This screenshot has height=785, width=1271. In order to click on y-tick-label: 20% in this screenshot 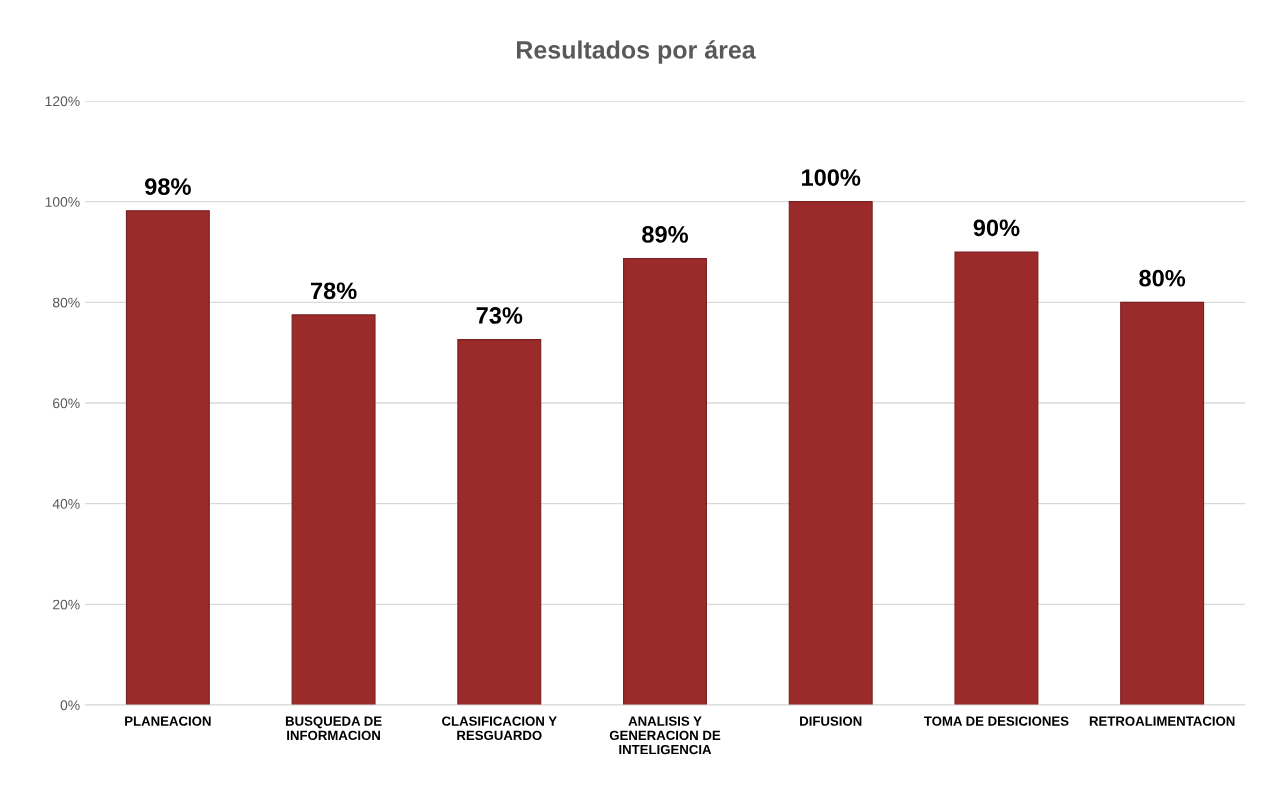, I will do `click(66, 604)`.